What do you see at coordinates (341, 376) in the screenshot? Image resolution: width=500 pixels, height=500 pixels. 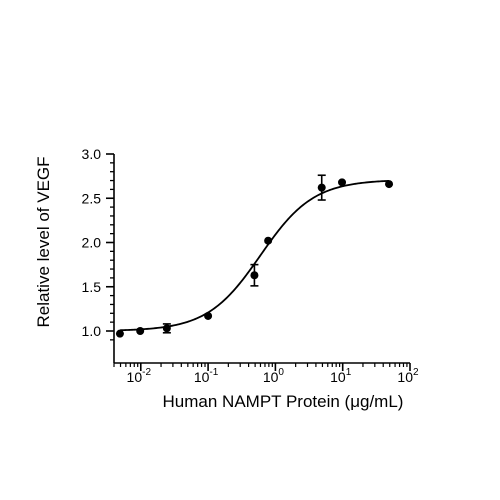 I see `x-tick-label: 10¹` at bounding box center [341, 376].